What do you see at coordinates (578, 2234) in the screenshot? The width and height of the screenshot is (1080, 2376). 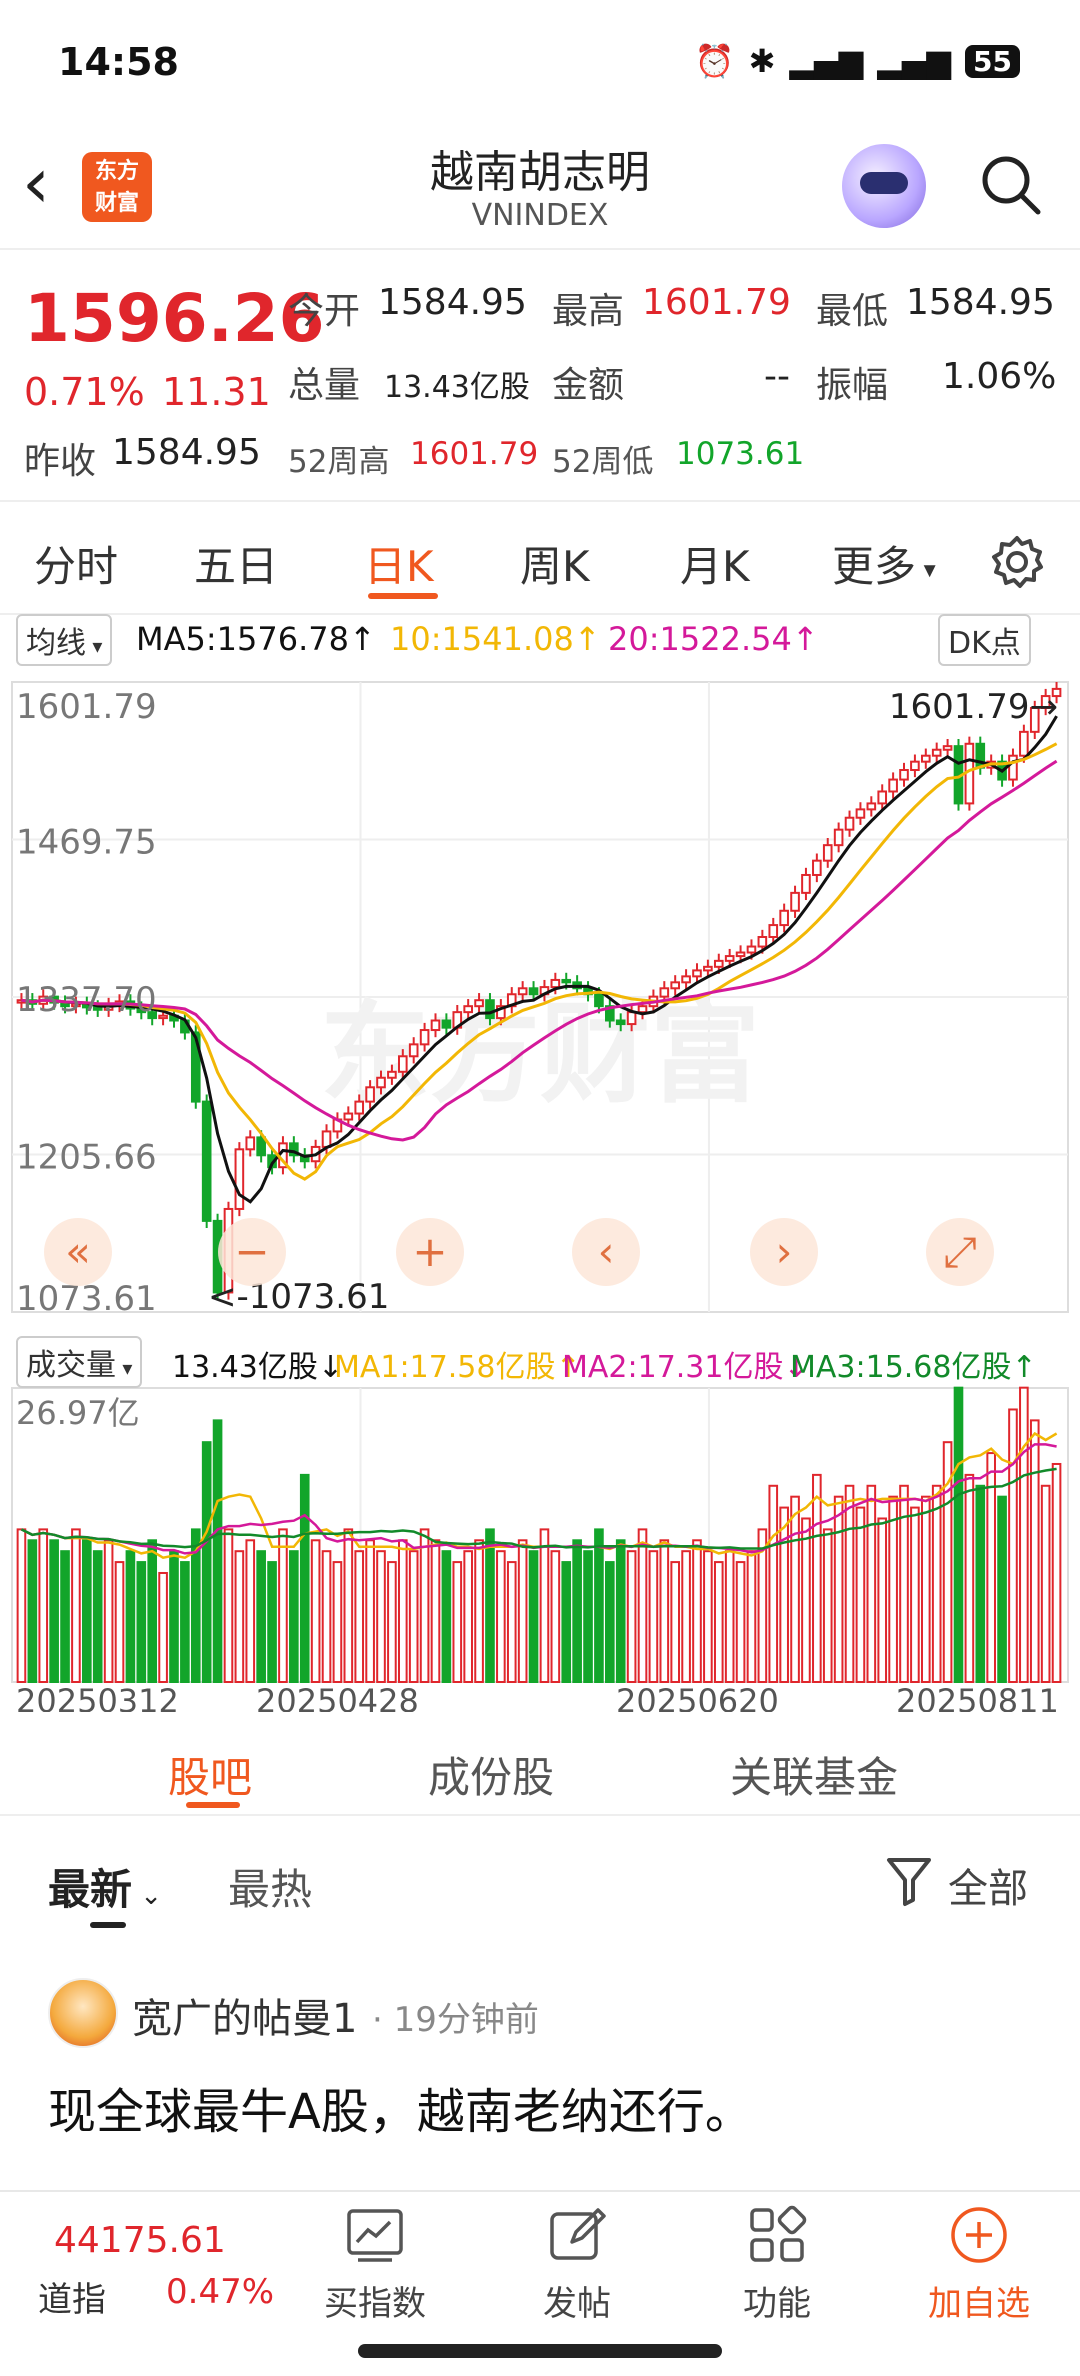 I see `edit-icon` at bounding box center [578, 2234].